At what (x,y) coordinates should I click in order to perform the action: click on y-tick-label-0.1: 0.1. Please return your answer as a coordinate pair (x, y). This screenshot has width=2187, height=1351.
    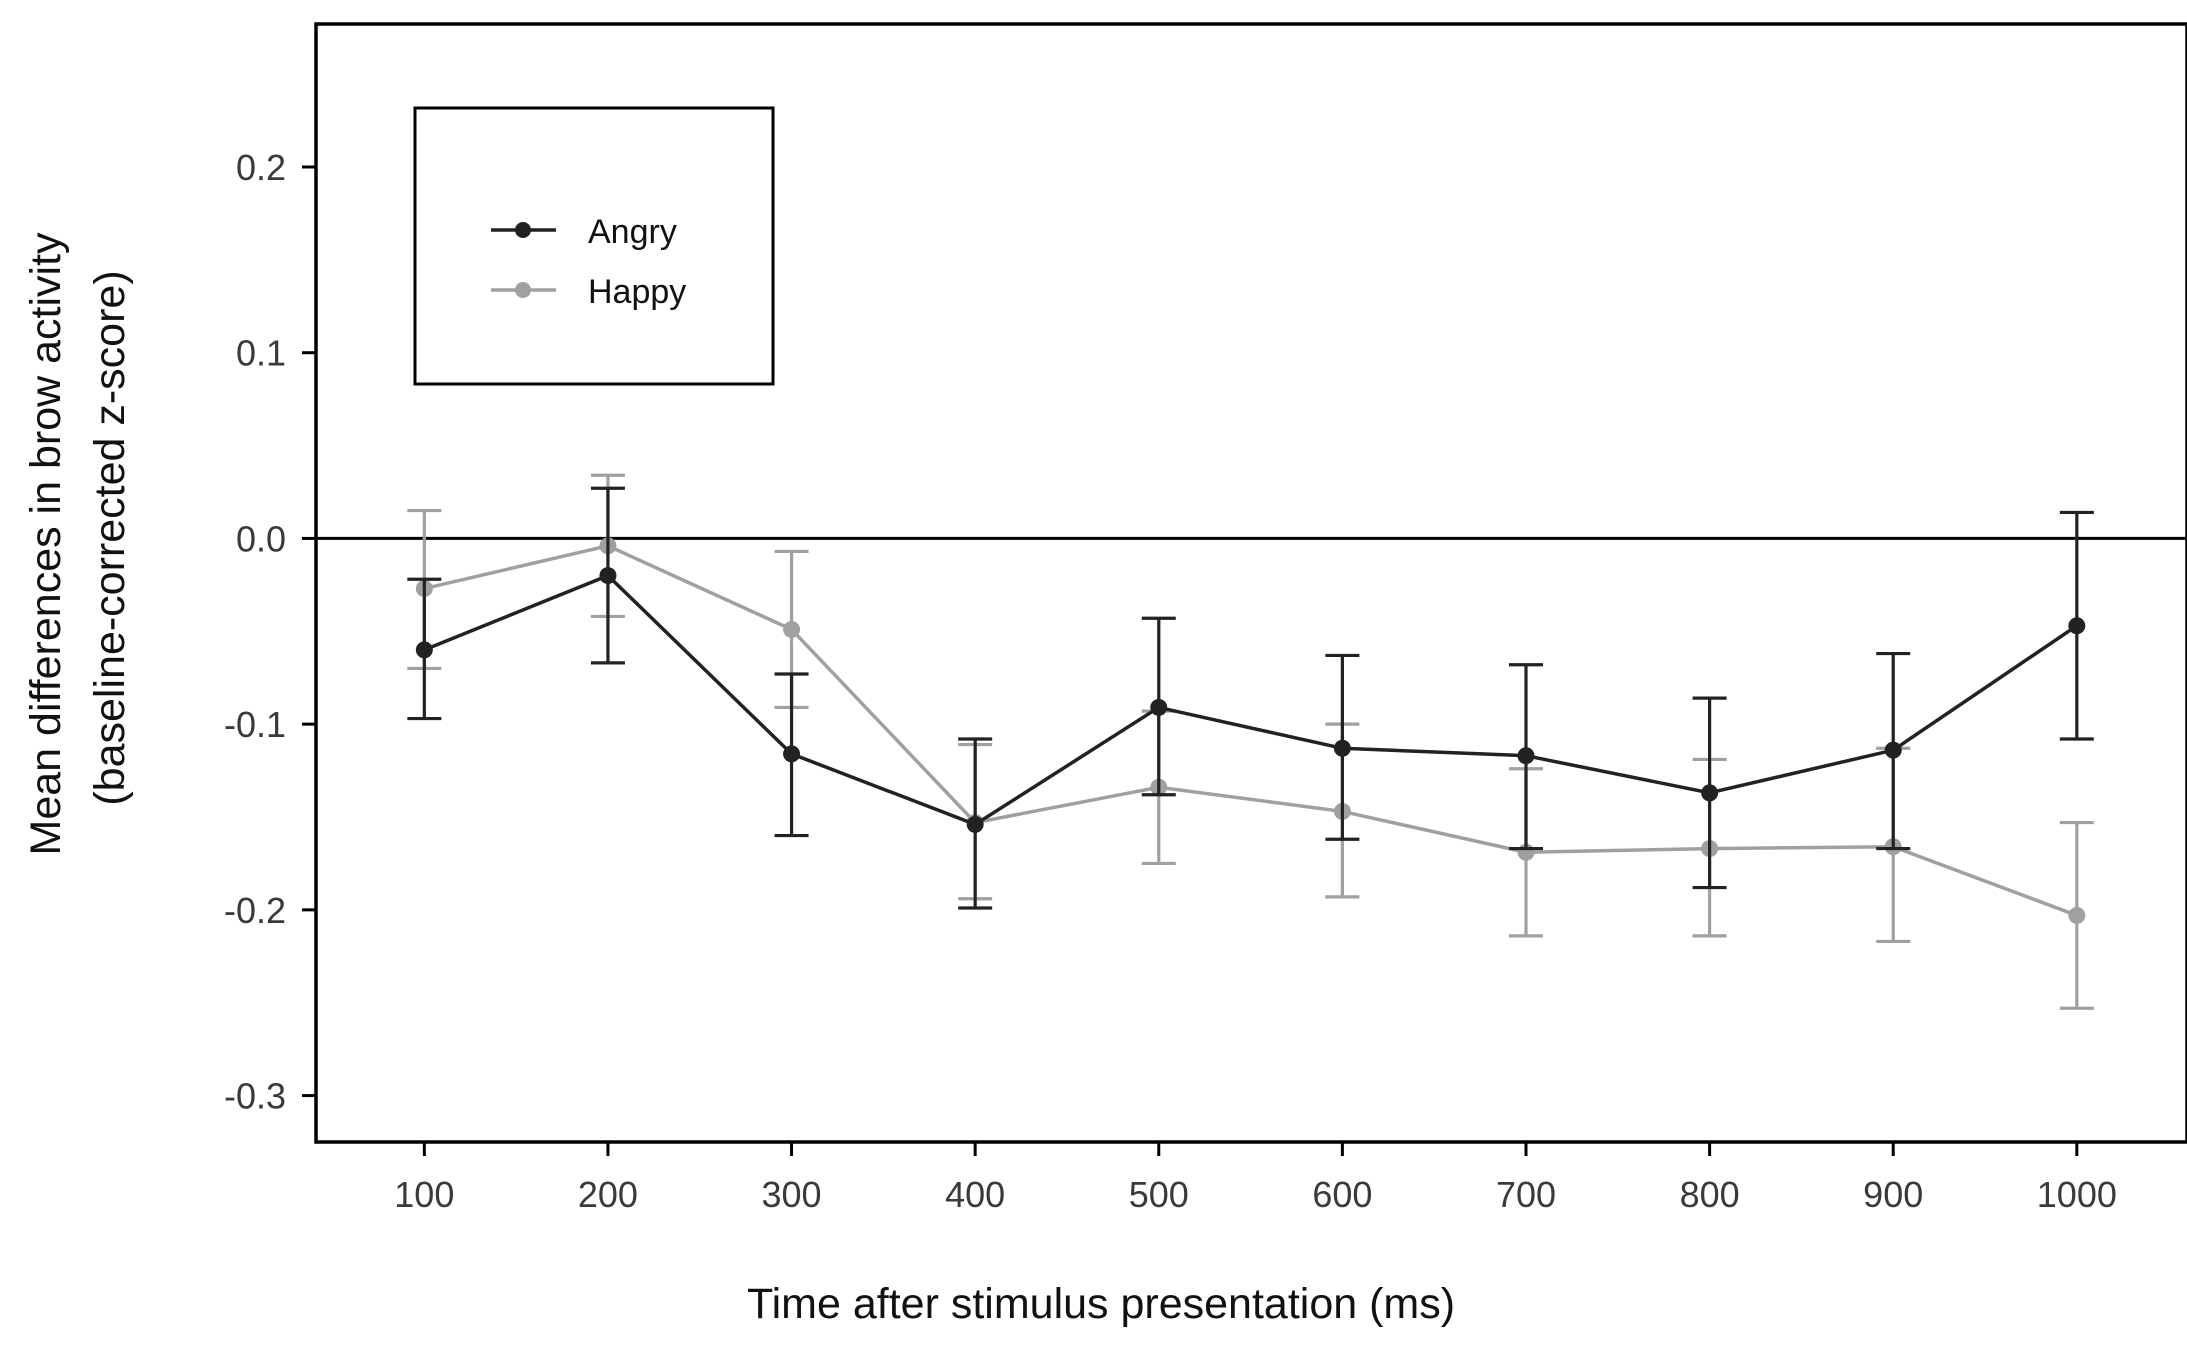
    Looking at the image, I should click on (261, 353).